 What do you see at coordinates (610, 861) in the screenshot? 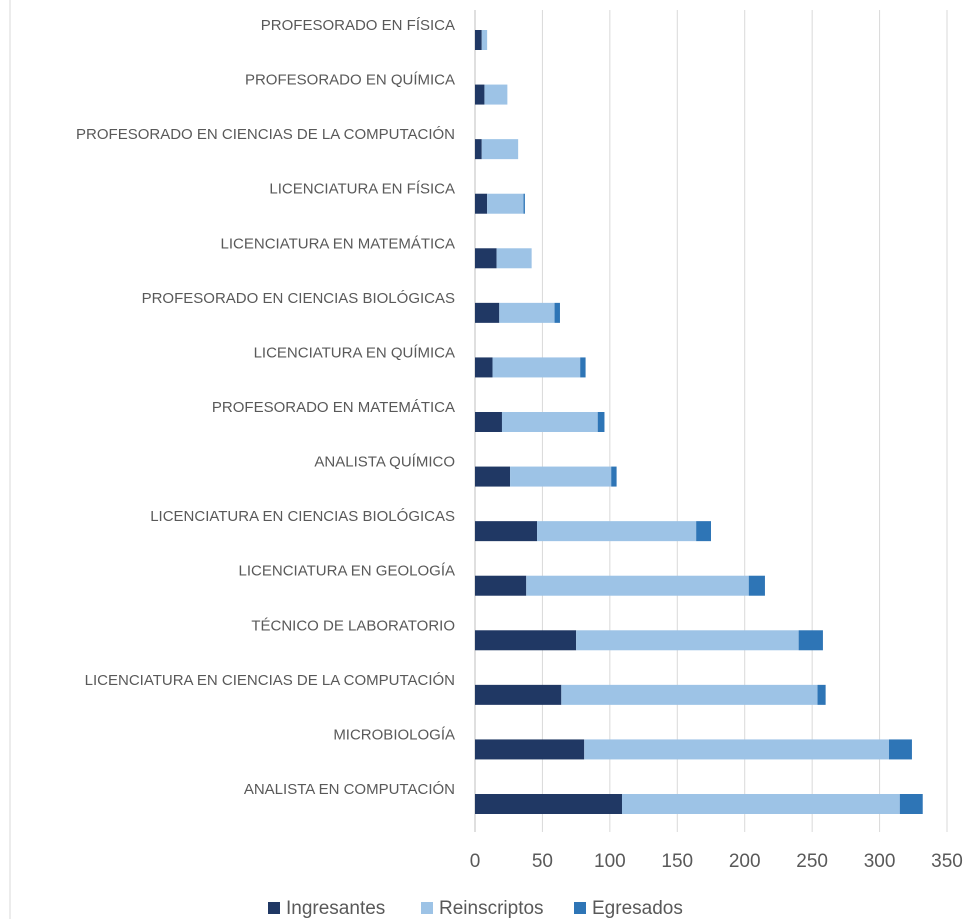
I see `x-tick-label: 100` at bounding box center [610, 861].